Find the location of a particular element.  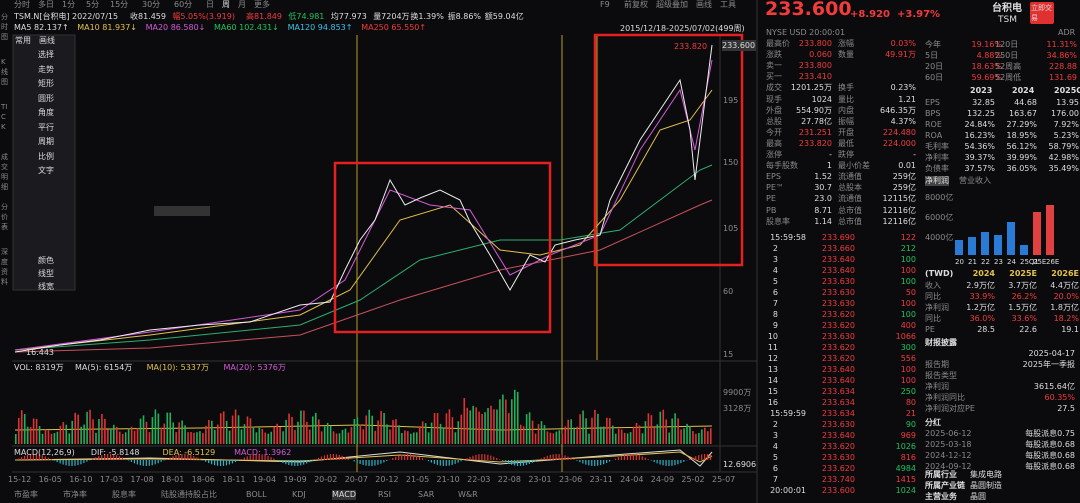

nav-tab: 15分 is located at coordinates (119, 4).